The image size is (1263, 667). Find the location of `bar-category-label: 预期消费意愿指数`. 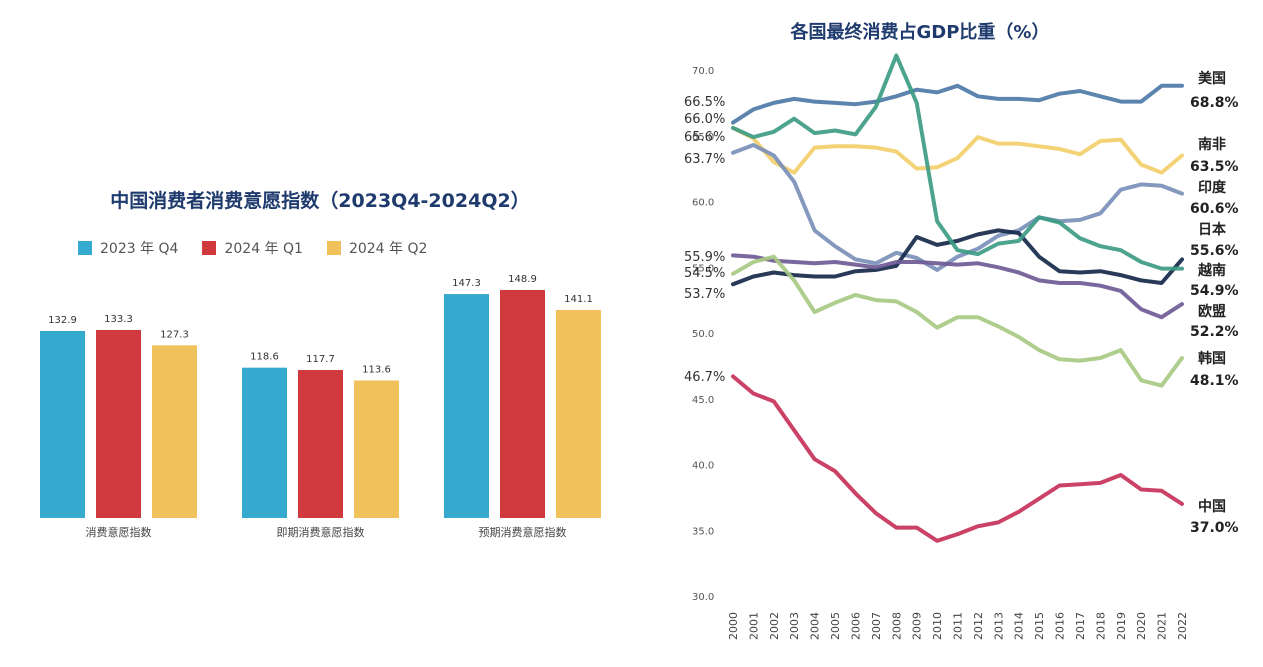

bar-category-label: 预期消费意愿指数 is located at coordinates (523, 532).